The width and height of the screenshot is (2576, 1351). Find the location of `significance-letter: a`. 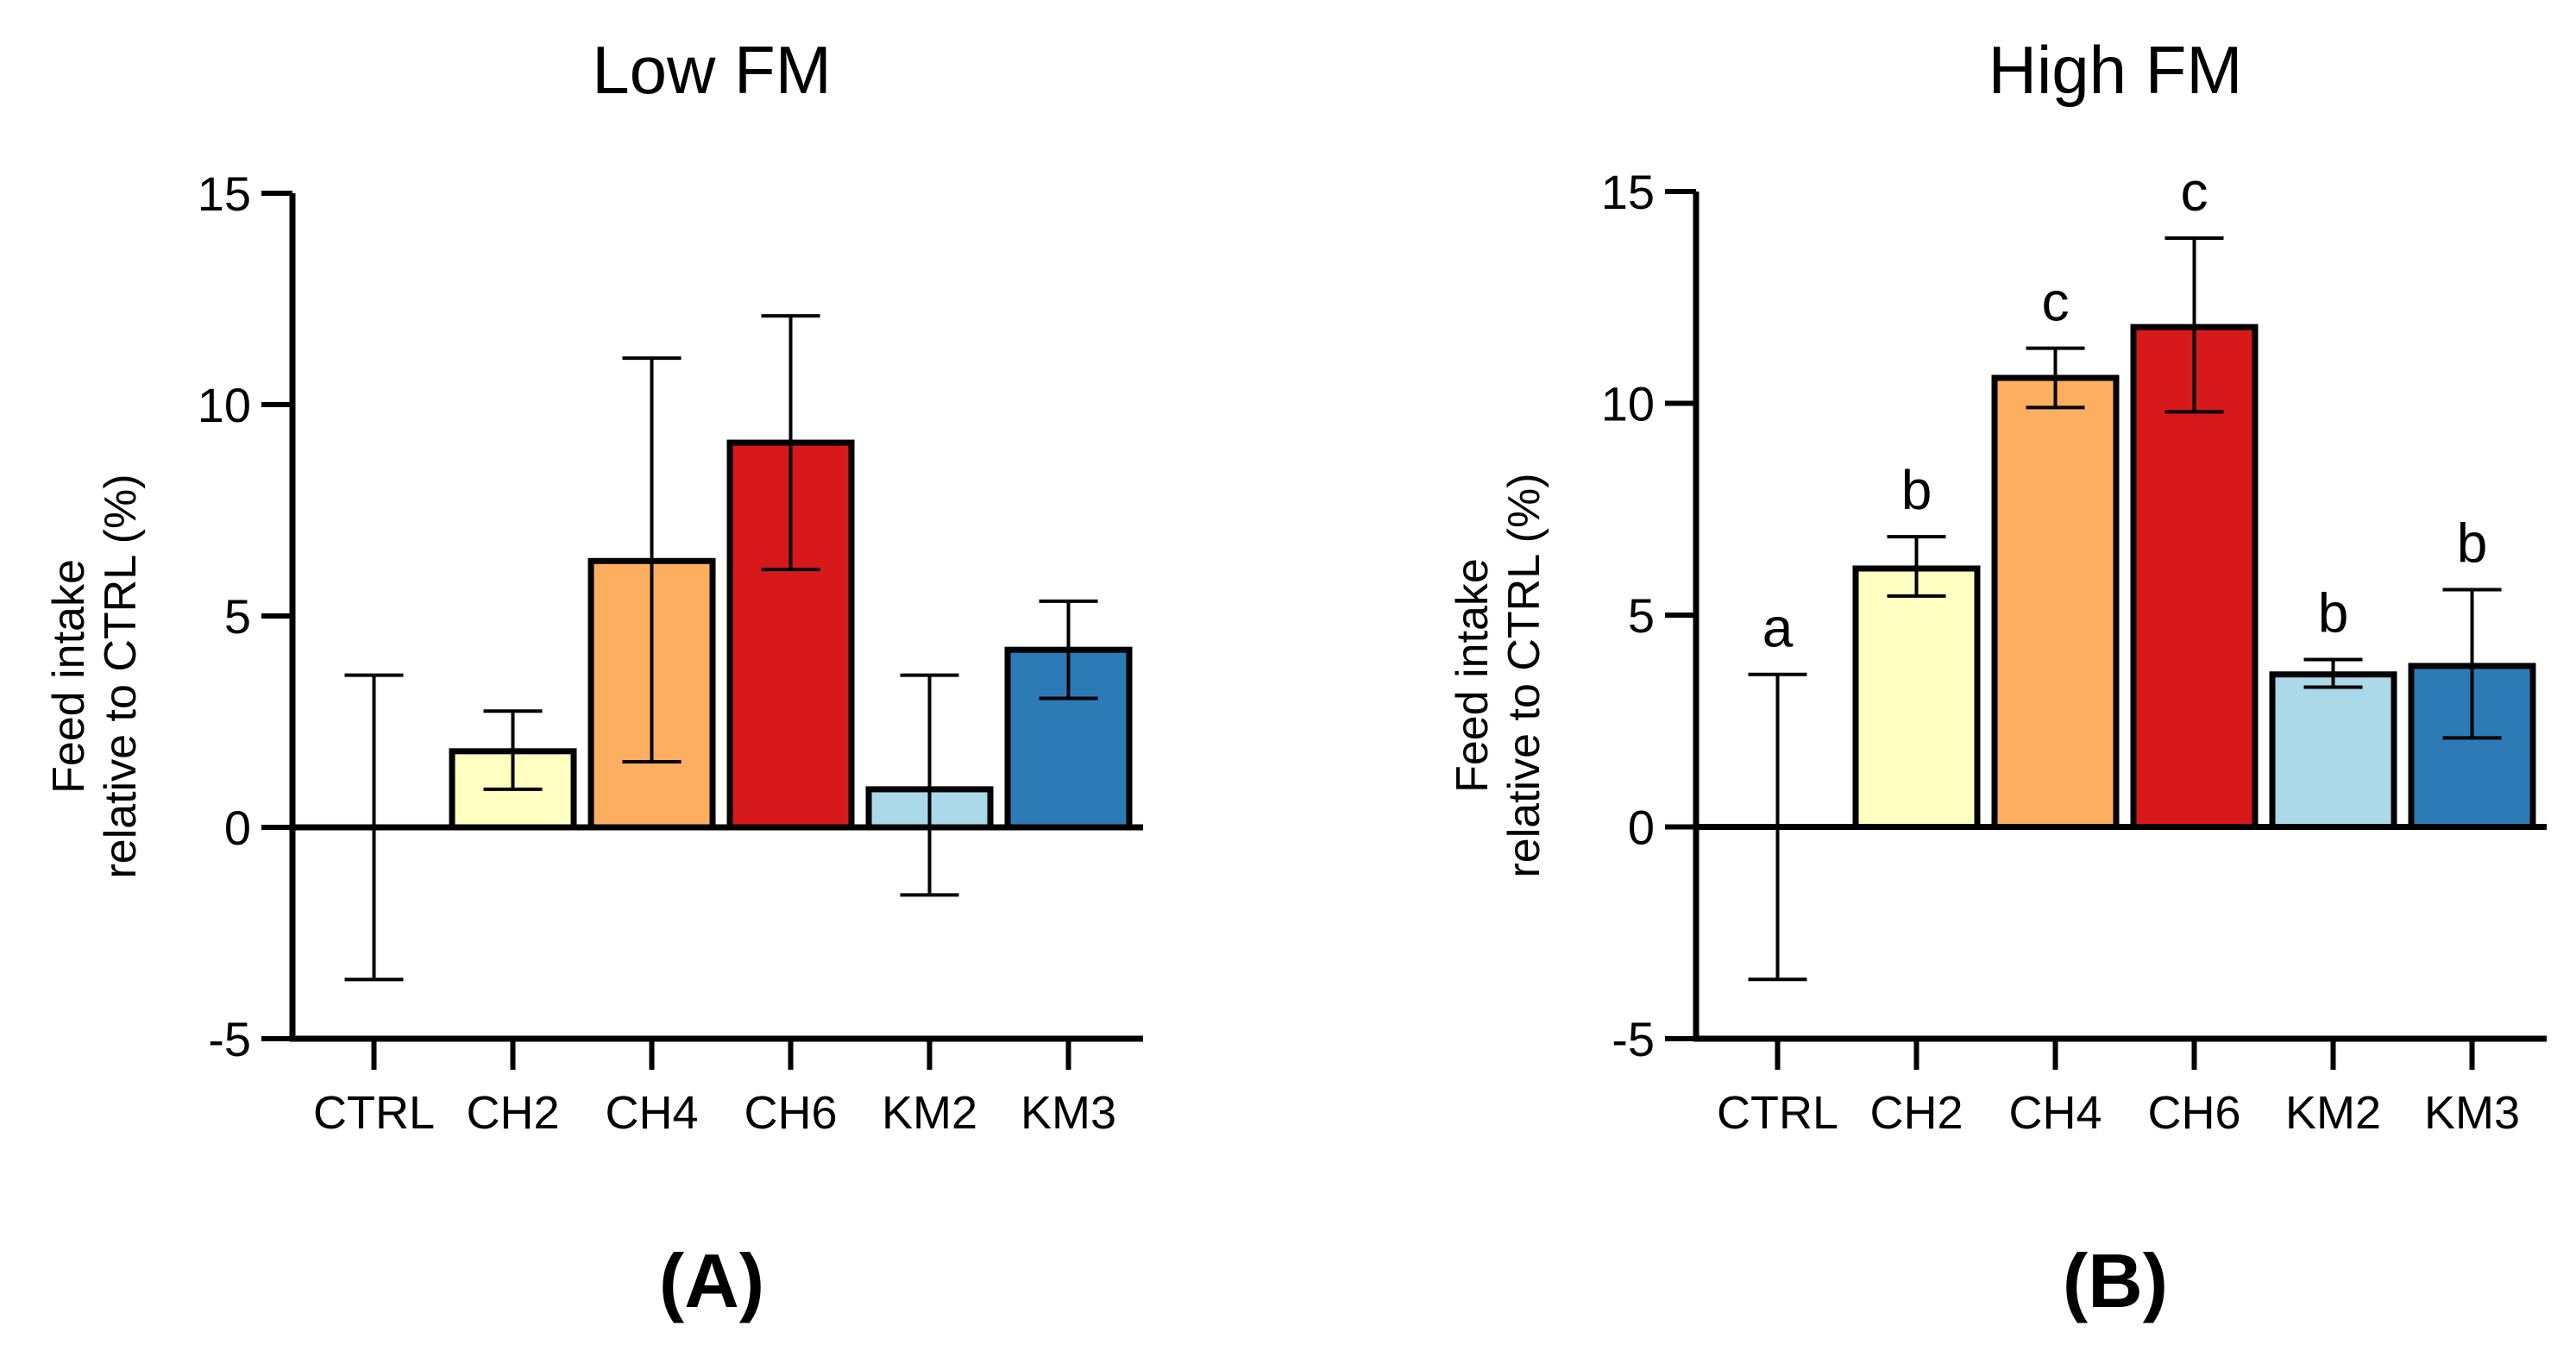

significance-letter: a is located at coordinates (1778, 628).